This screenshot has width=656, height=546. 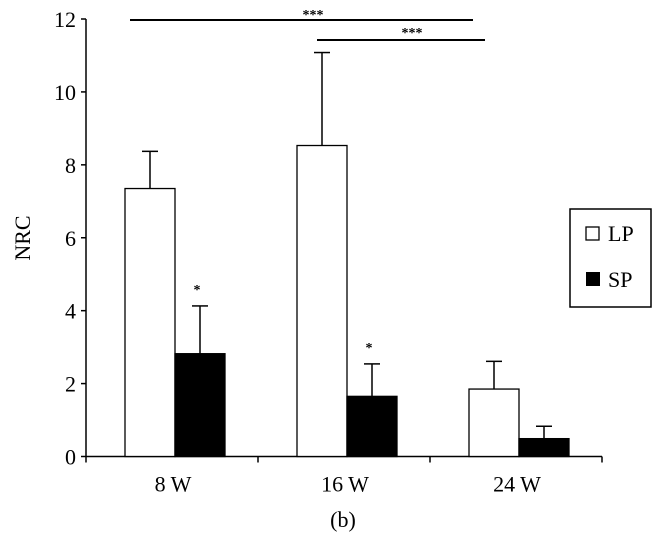 I want to click on legend-label-sp: SP, so click(x=620, y=279).